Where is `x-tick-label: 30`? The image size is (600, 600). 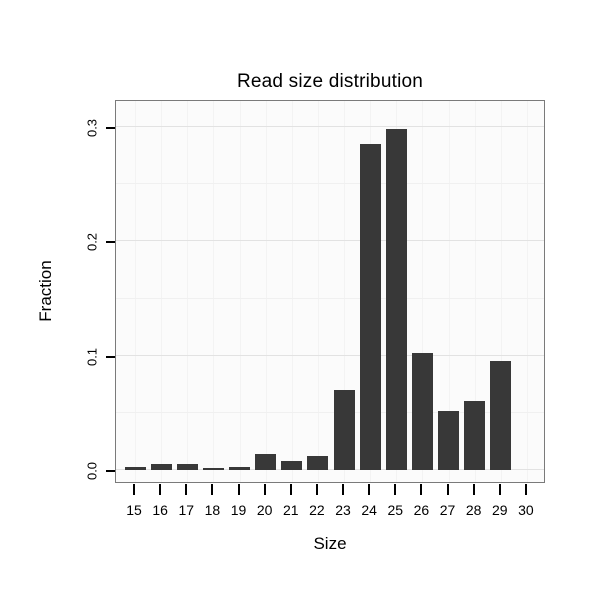
x-tick-label: 30 is located at coordinates (526, 510).